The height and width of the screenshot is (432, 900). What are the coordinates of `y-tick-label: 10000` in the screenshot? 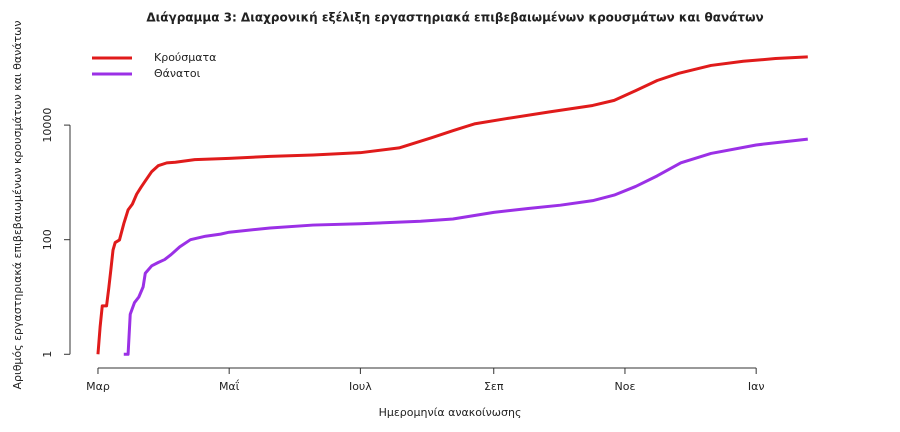 It's located at (47, 125).